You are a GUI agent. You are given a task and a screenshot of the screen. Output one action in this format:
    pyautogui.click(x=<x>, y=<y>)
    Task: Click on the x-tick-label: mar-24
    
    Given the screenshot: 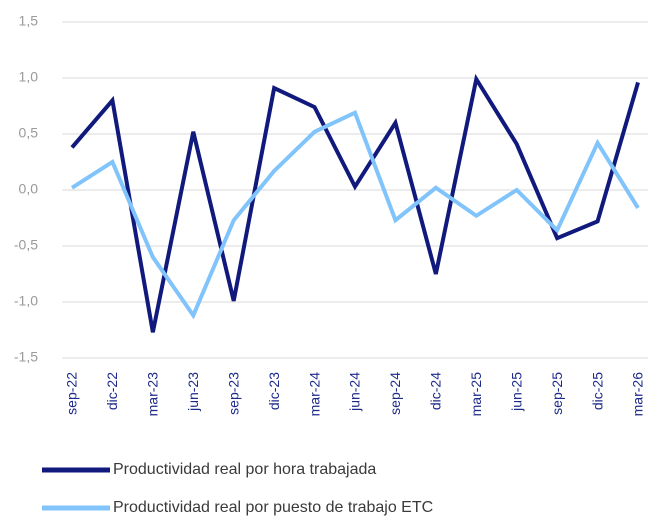 What is the action you would take?
    pyautogui.click(x=314, y=394)
    